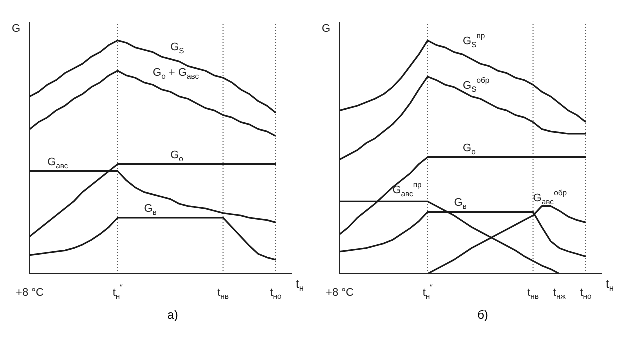  I want to click on series-label: G$_{о}$ + G$_{авс}$, so click(176, 74).